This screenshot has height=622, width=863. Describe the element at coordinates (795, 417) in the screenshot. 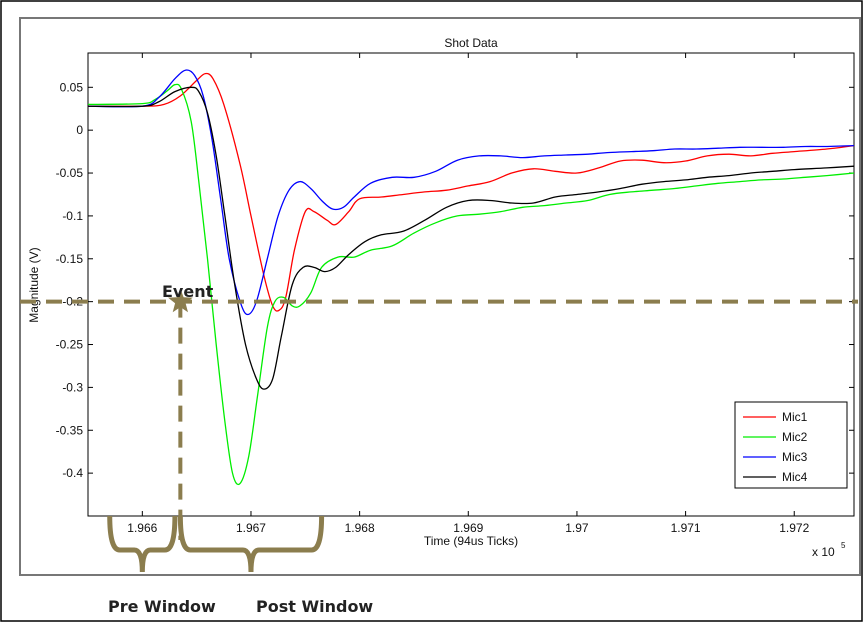

I see `legend-label-mic1: Mic1` at that location.